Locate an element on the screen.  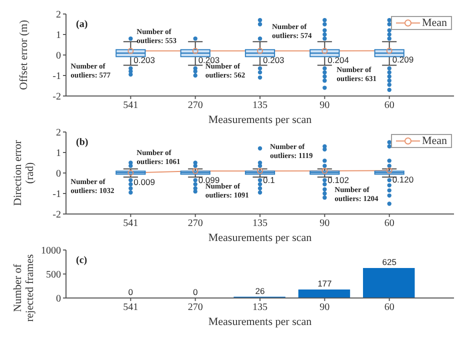
data-label: 0.009 is located at coordinates (145, 181).